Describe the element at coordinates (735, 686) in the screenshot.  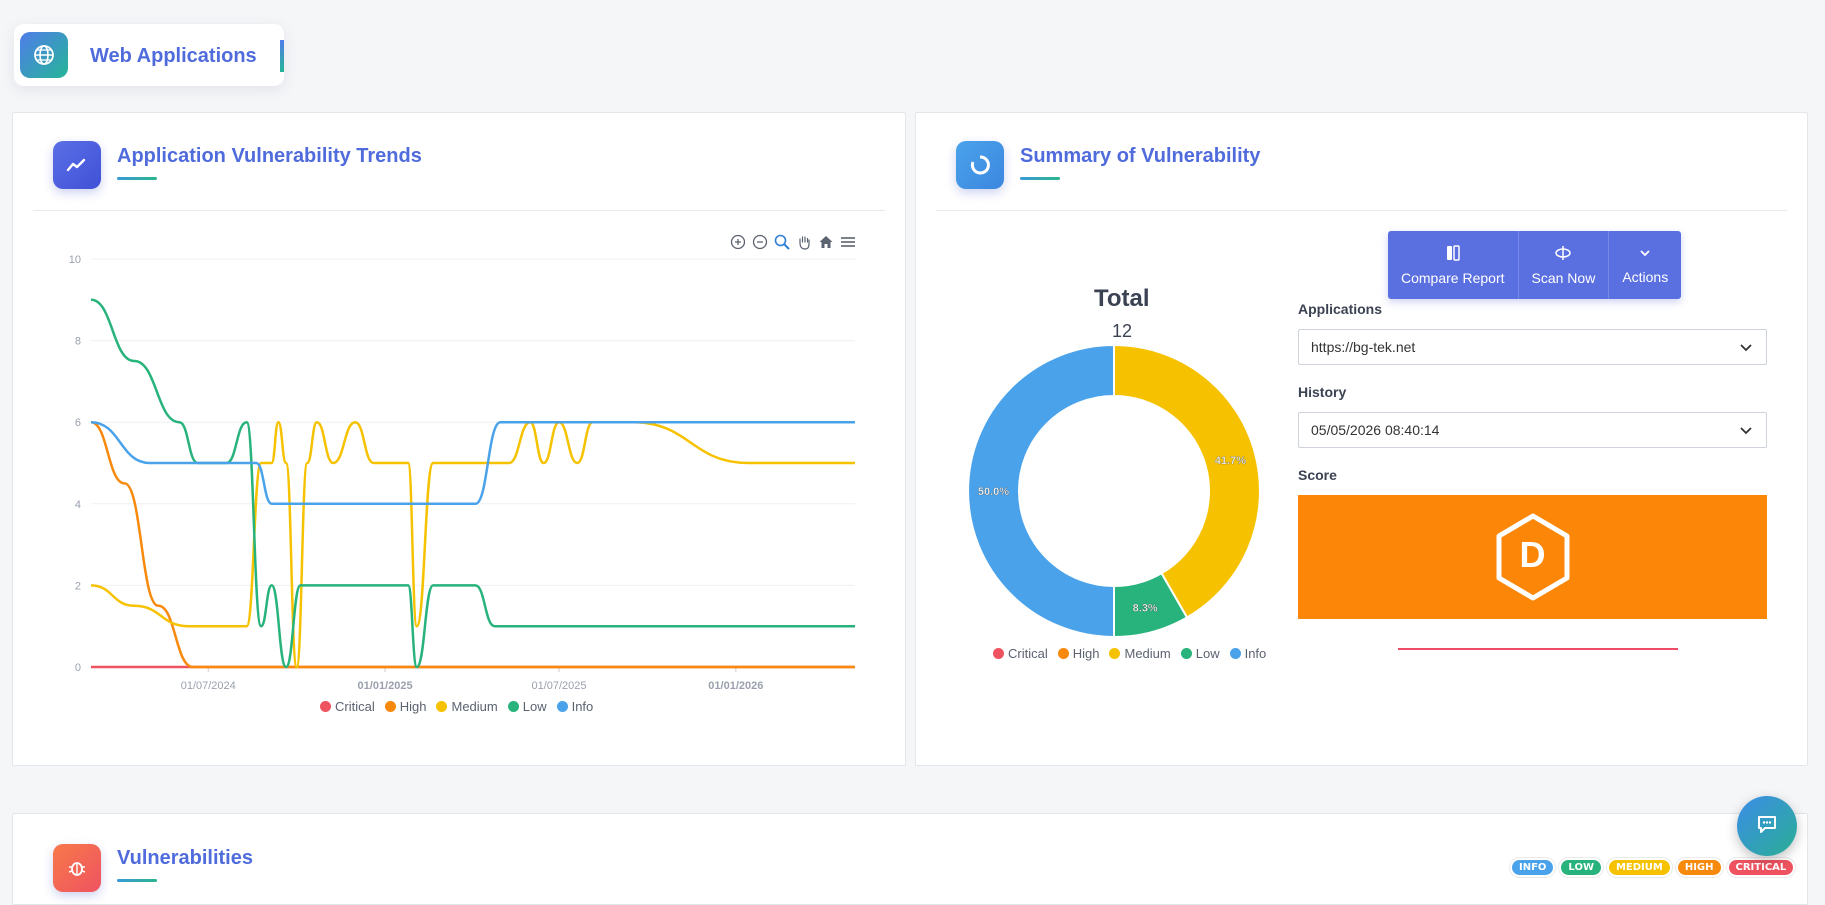
I see `x-tick-label: 01/01/2026` at that location.